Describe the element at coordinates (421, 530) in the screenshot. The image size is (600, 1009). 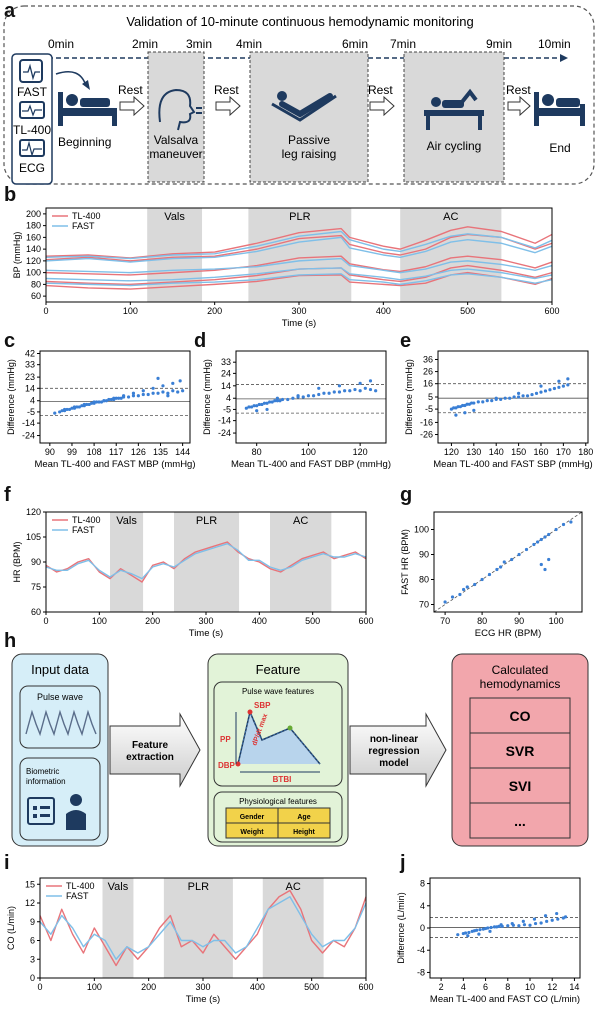
I see `y-tick-label: 100` at that location.